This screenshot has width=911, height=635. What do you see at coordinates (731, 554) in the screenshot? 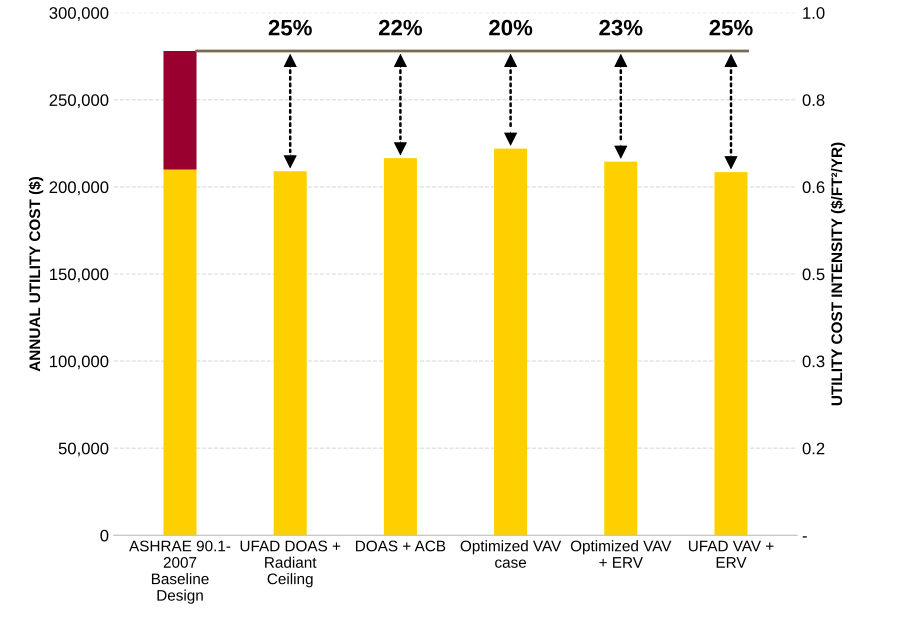
I see `x-tick-label: UFAD VAV + ERV` at bounding box center [731, 554].